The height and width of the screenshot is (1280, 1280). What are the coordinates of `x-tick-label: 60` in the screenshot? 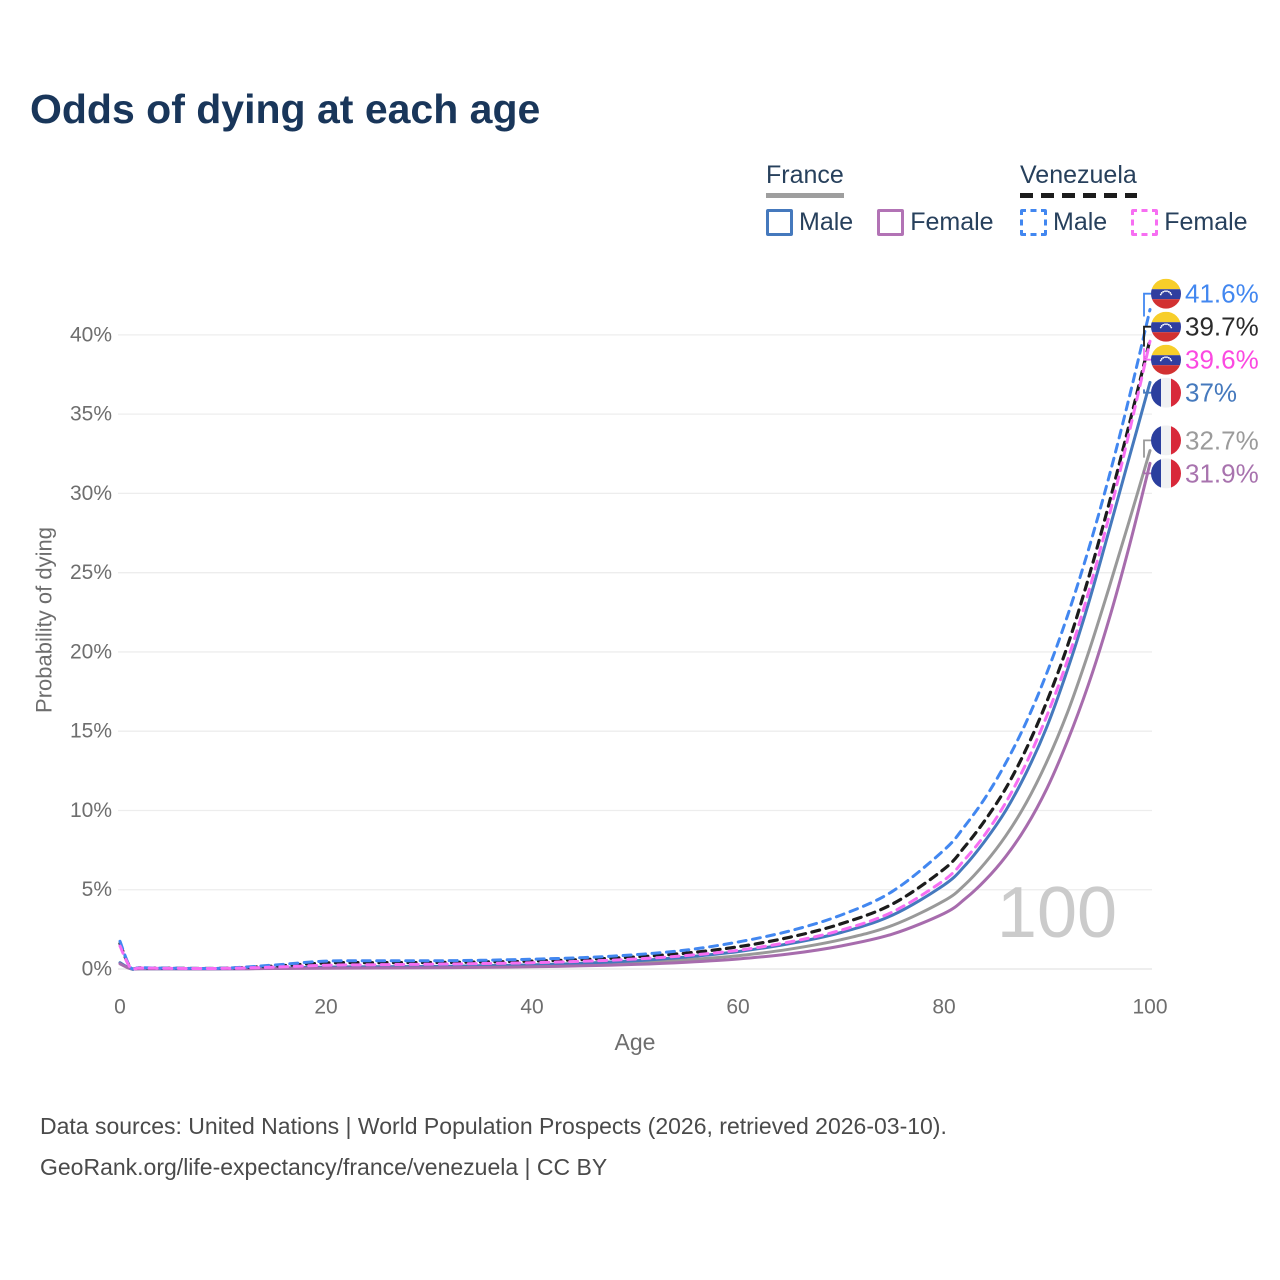 It's located at (737, 1007).